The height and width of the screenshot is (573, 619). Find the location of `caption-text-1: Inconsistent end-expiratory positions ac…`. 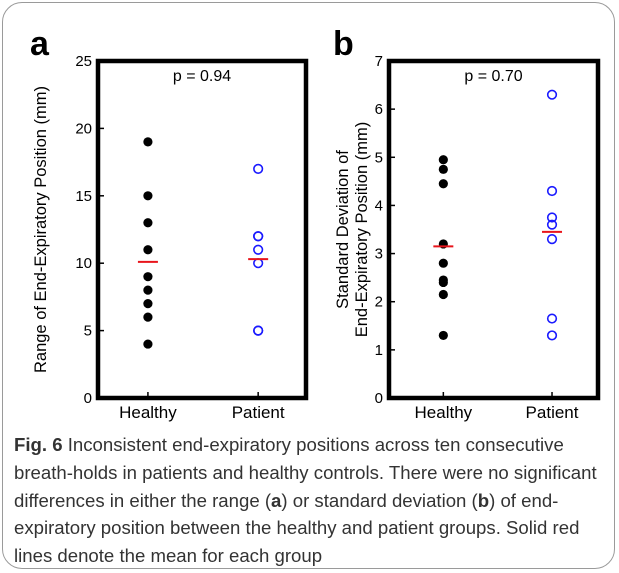

caption-text-1: Inconsistent end-expiratory positions ac… is located at coordinates (305, 472).